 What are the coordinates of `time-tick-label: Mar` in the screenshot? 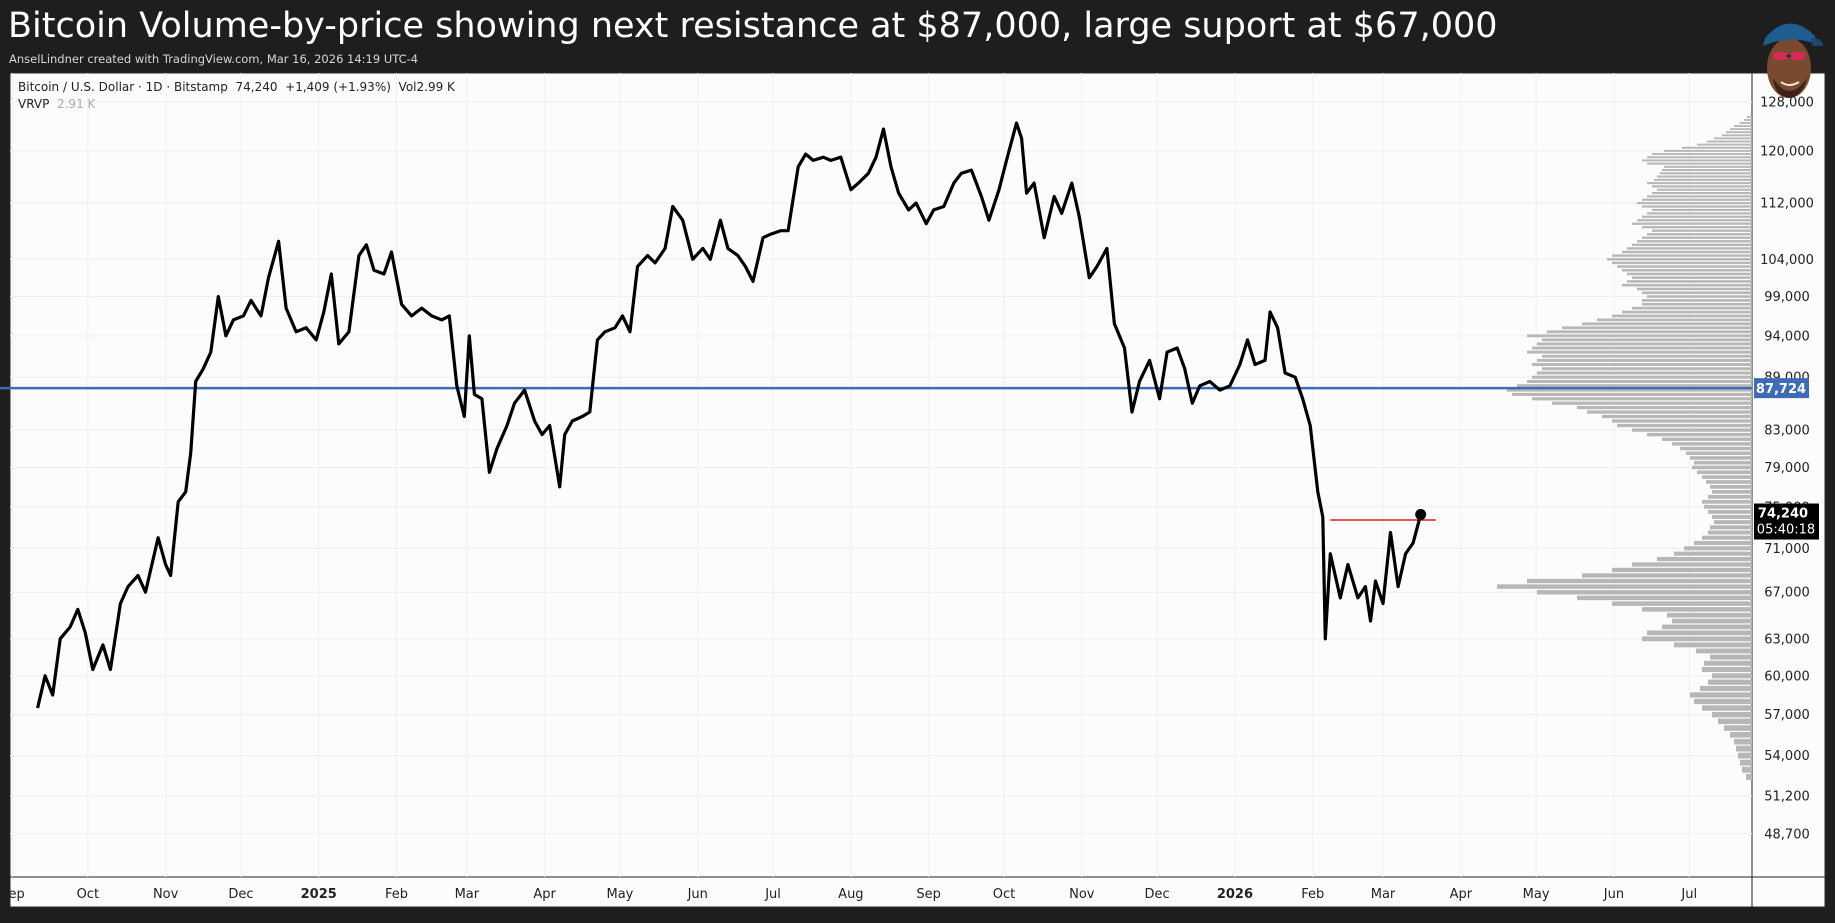 It's located at (1383, 894).